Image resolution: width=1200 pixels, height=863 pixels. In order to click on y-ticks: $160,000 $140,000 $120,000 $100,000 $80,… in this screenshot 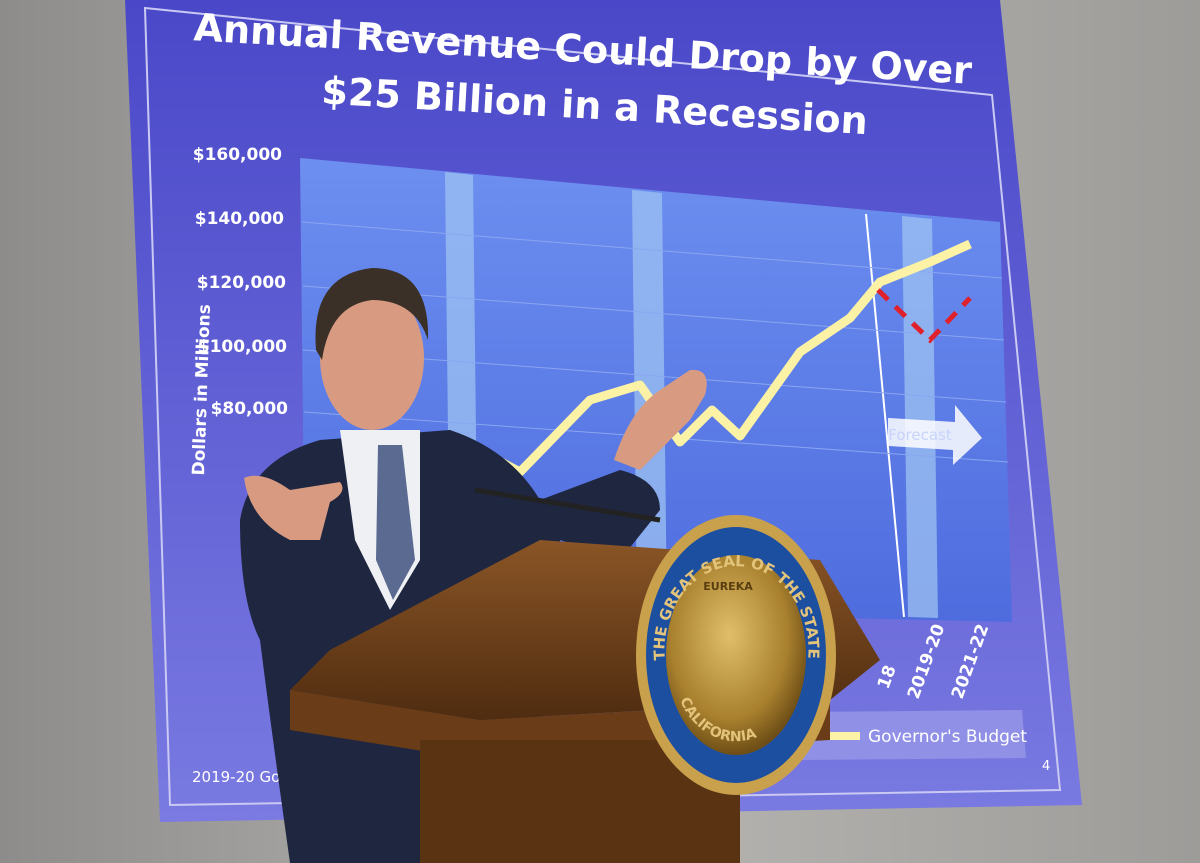, I will do `click(240, 282)`.